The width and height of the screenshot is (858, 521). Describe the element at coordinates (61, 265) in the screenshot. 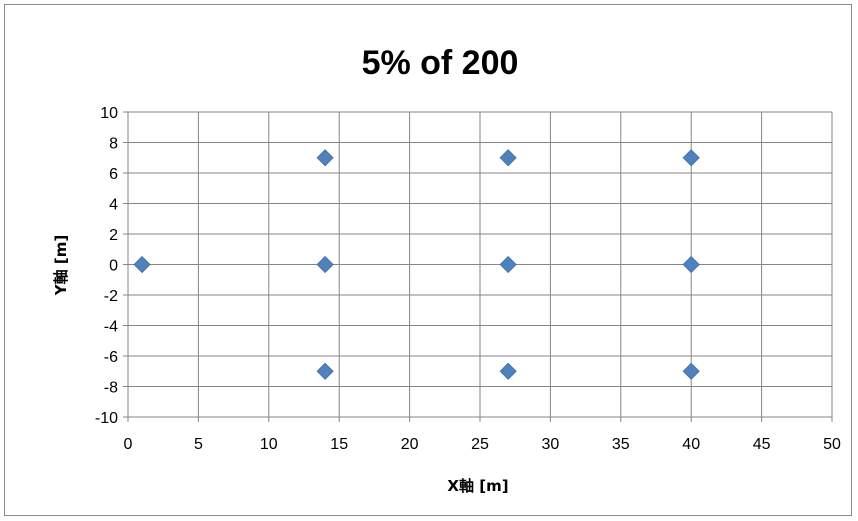

I see `y-axis-title: Y軸 [m]` at that location.